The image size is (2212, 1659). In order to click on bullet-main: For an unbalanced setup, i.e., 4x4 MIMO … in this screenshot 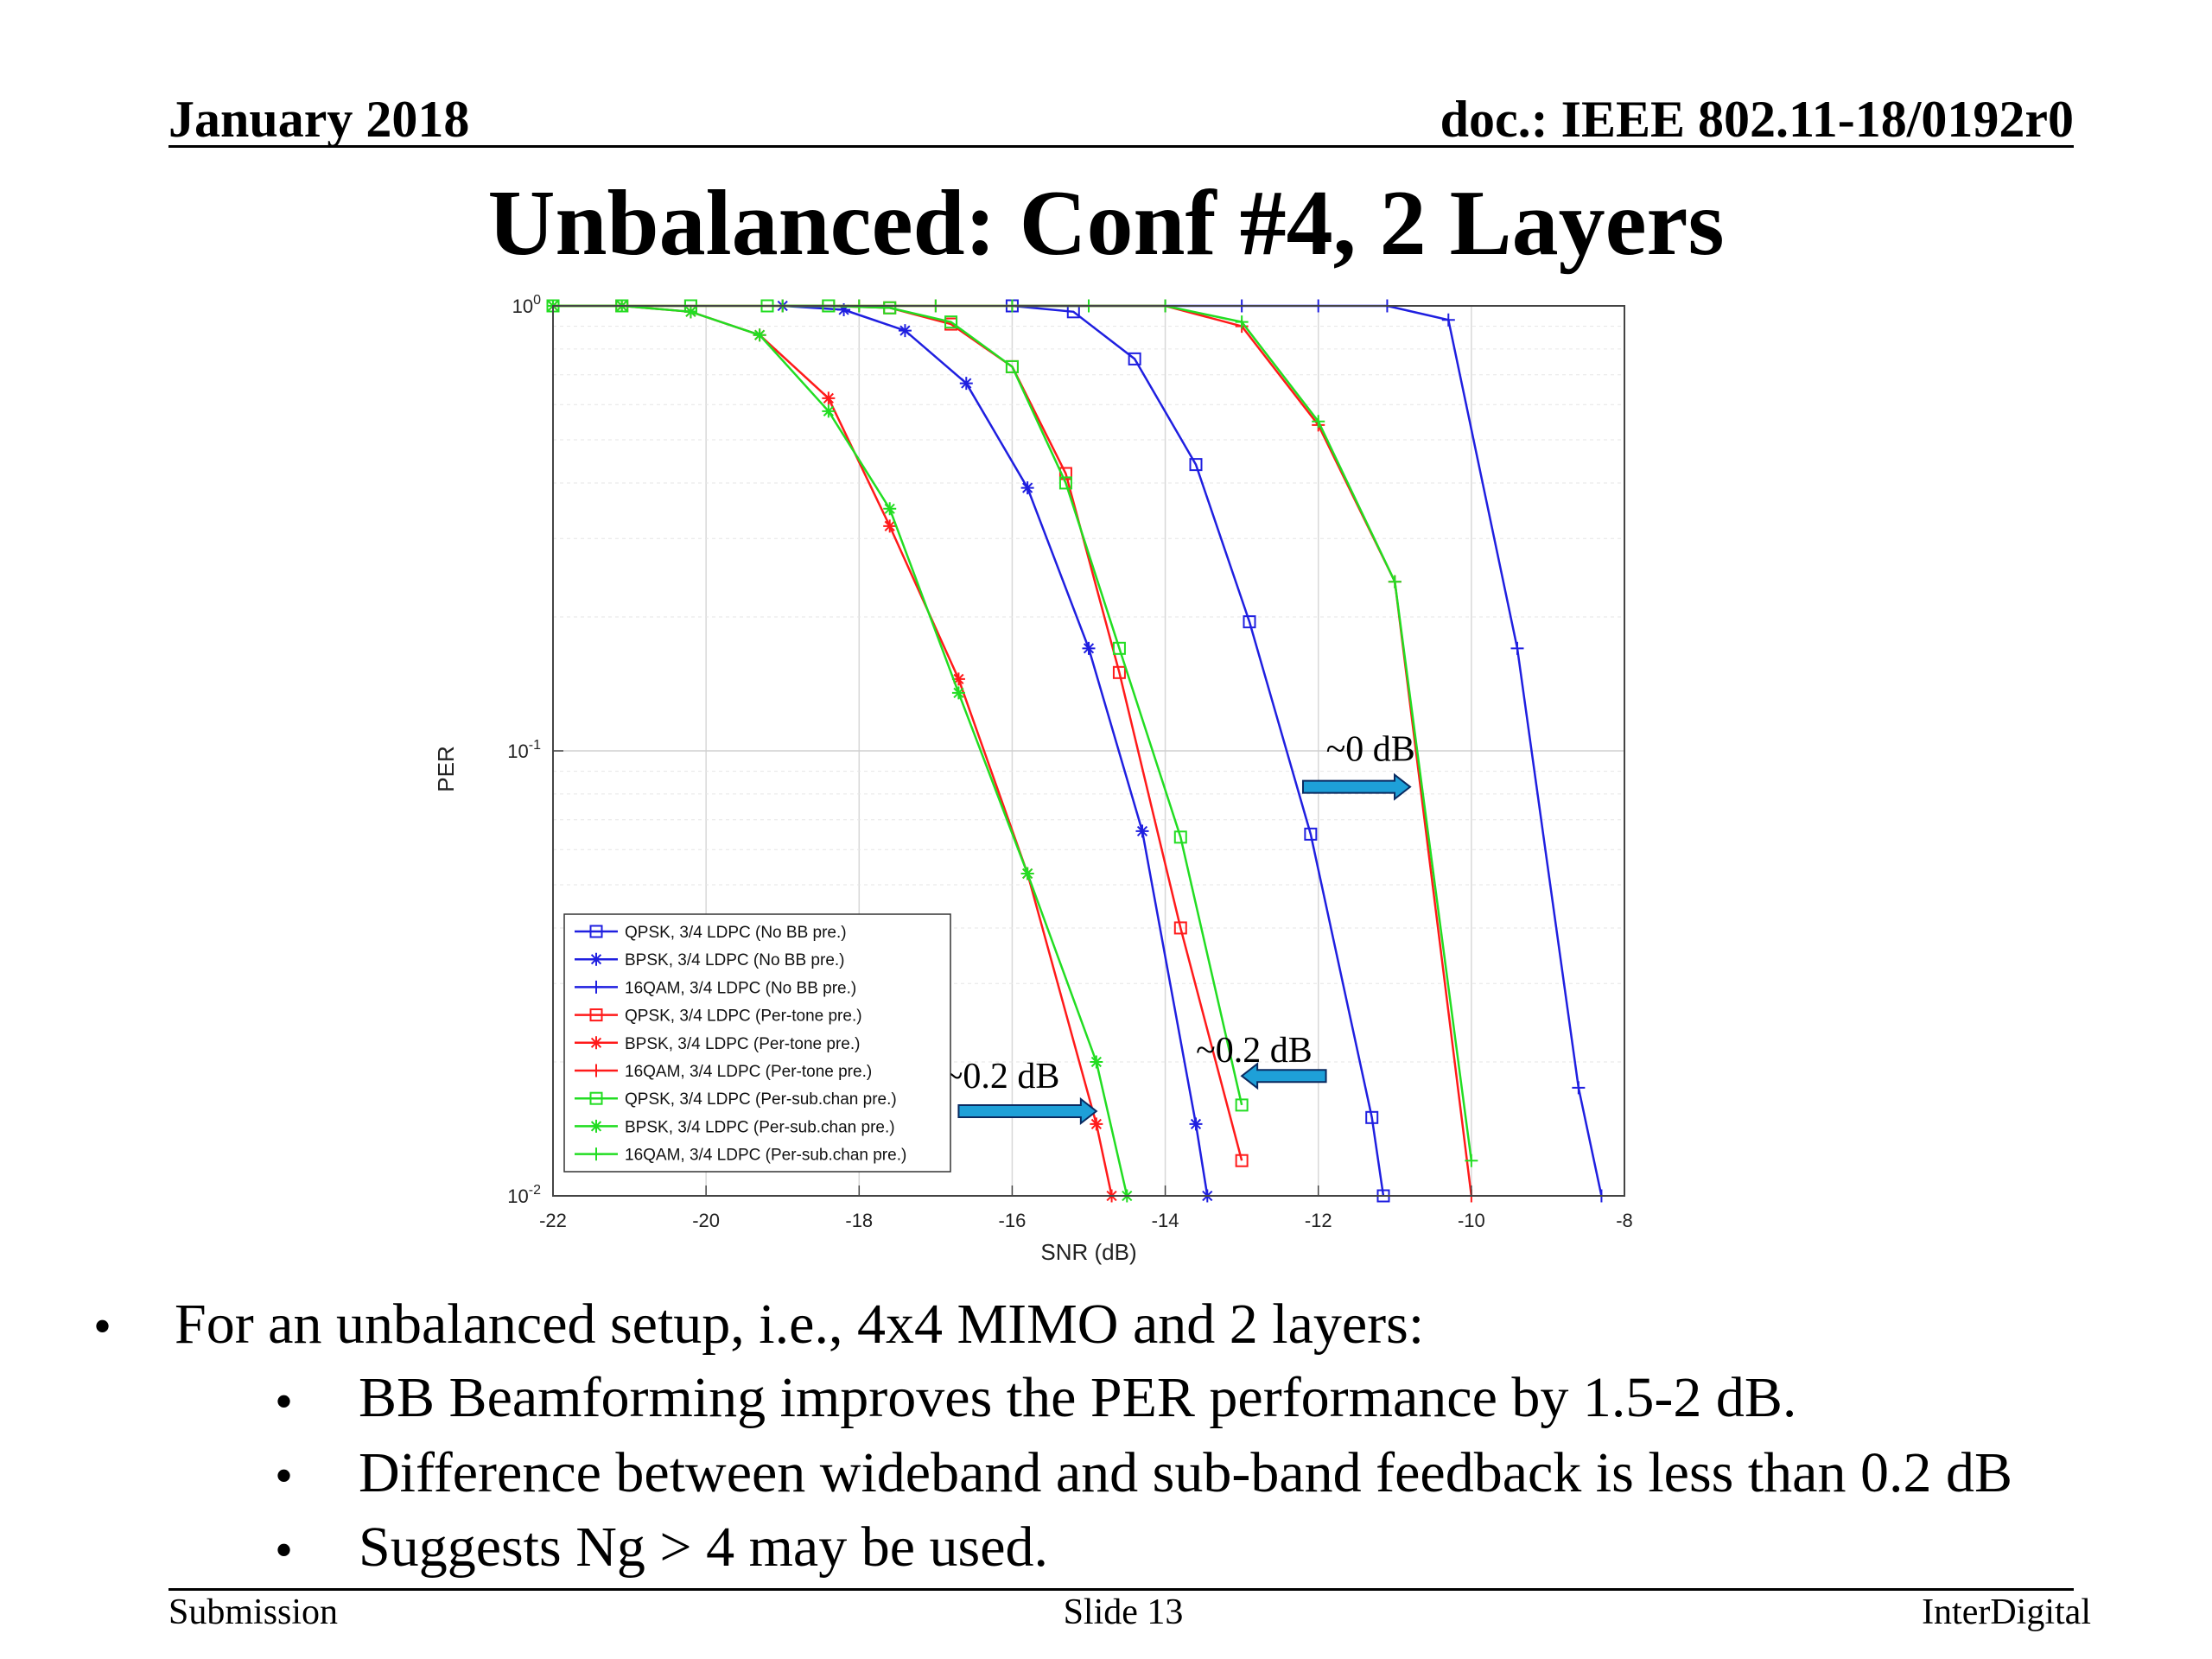, I will do `click(800, 1324)`.